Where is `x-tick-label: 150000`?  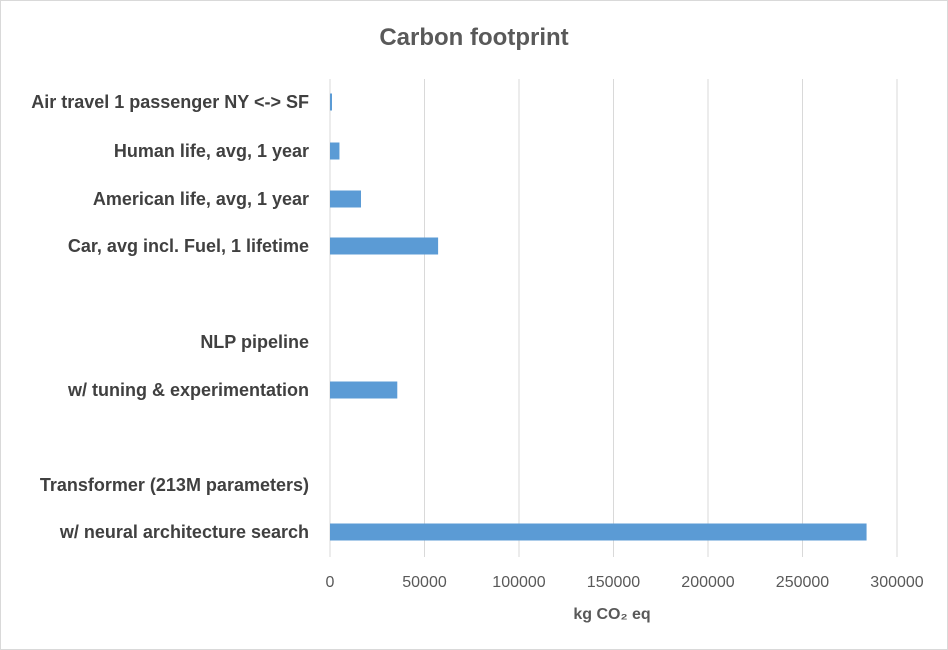 x-tick-label: 150000 is located at coordinates (613, 582).